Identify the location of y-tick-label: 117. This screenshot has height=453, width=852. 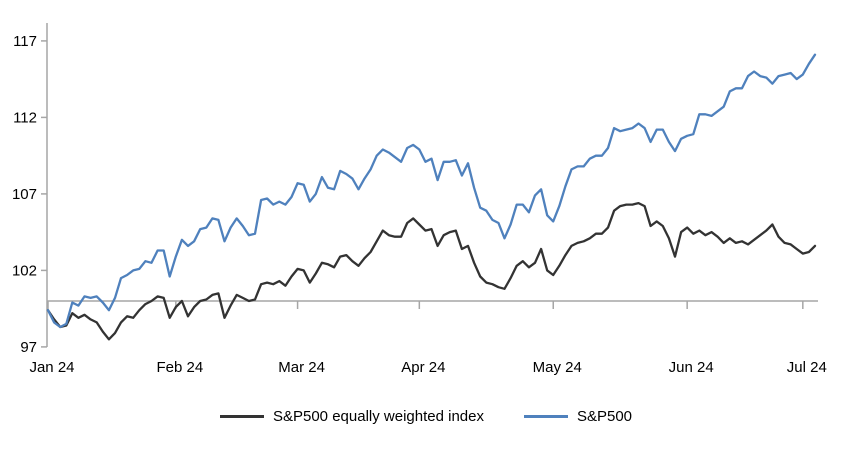
(25, 41).